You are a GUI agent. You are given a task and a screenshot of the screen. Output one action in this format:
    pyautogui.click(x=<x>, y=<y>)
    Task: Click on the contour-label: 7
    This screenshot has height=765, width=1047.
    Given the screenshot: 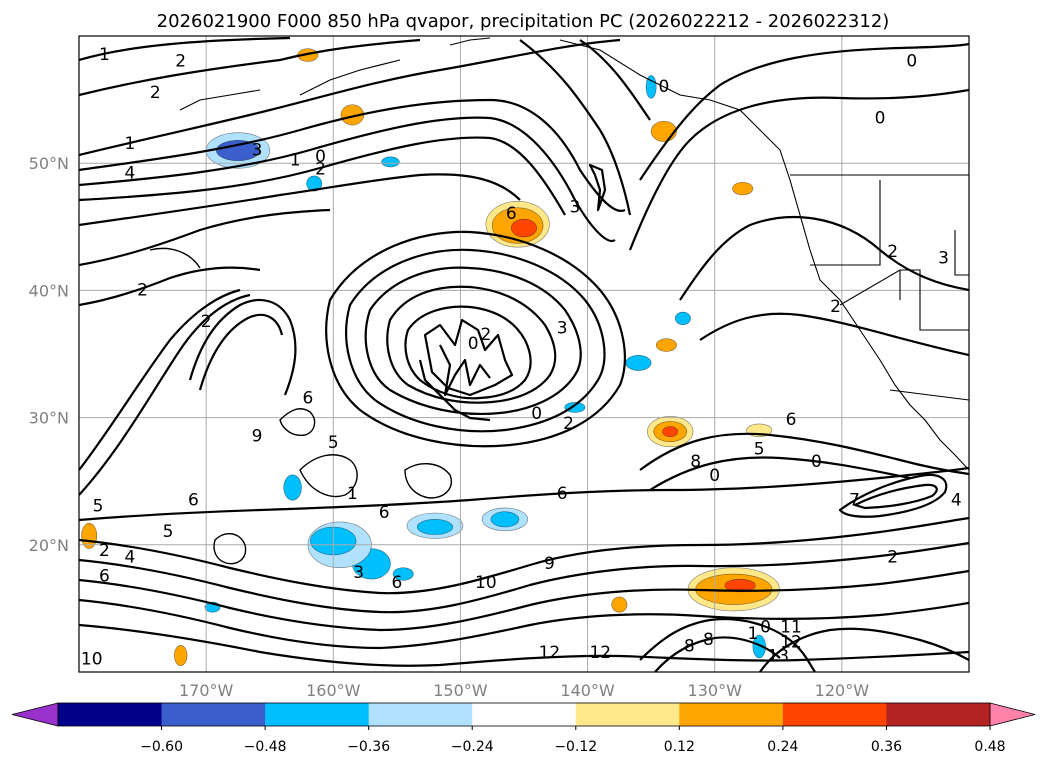 What is the action you would take?
    pyautogui.click(x=854, y=500)
    